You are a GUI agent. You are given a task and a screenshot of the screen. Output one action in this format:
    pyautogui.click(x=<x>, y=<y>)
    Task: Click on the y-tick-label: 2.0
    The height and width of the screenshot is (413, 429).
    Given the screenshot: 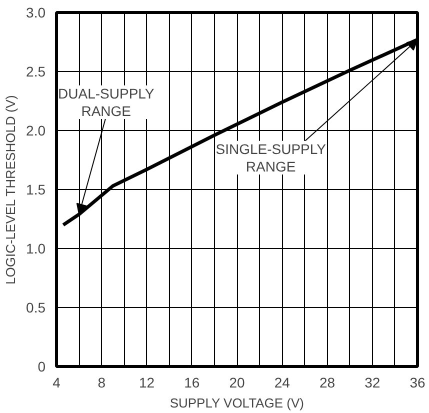 What is the action you would take?
    pyautogui.click(x=36, y=130)
    